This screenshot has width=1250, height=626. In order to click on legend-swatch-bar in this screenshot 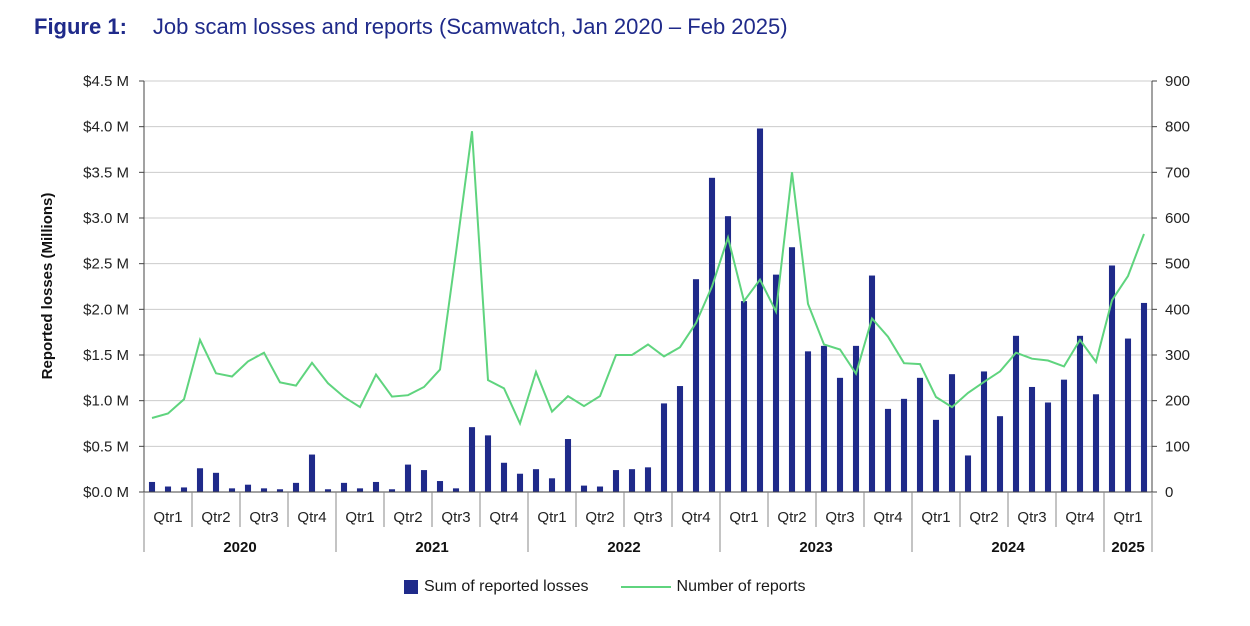, I will do `click(411, 587)`.